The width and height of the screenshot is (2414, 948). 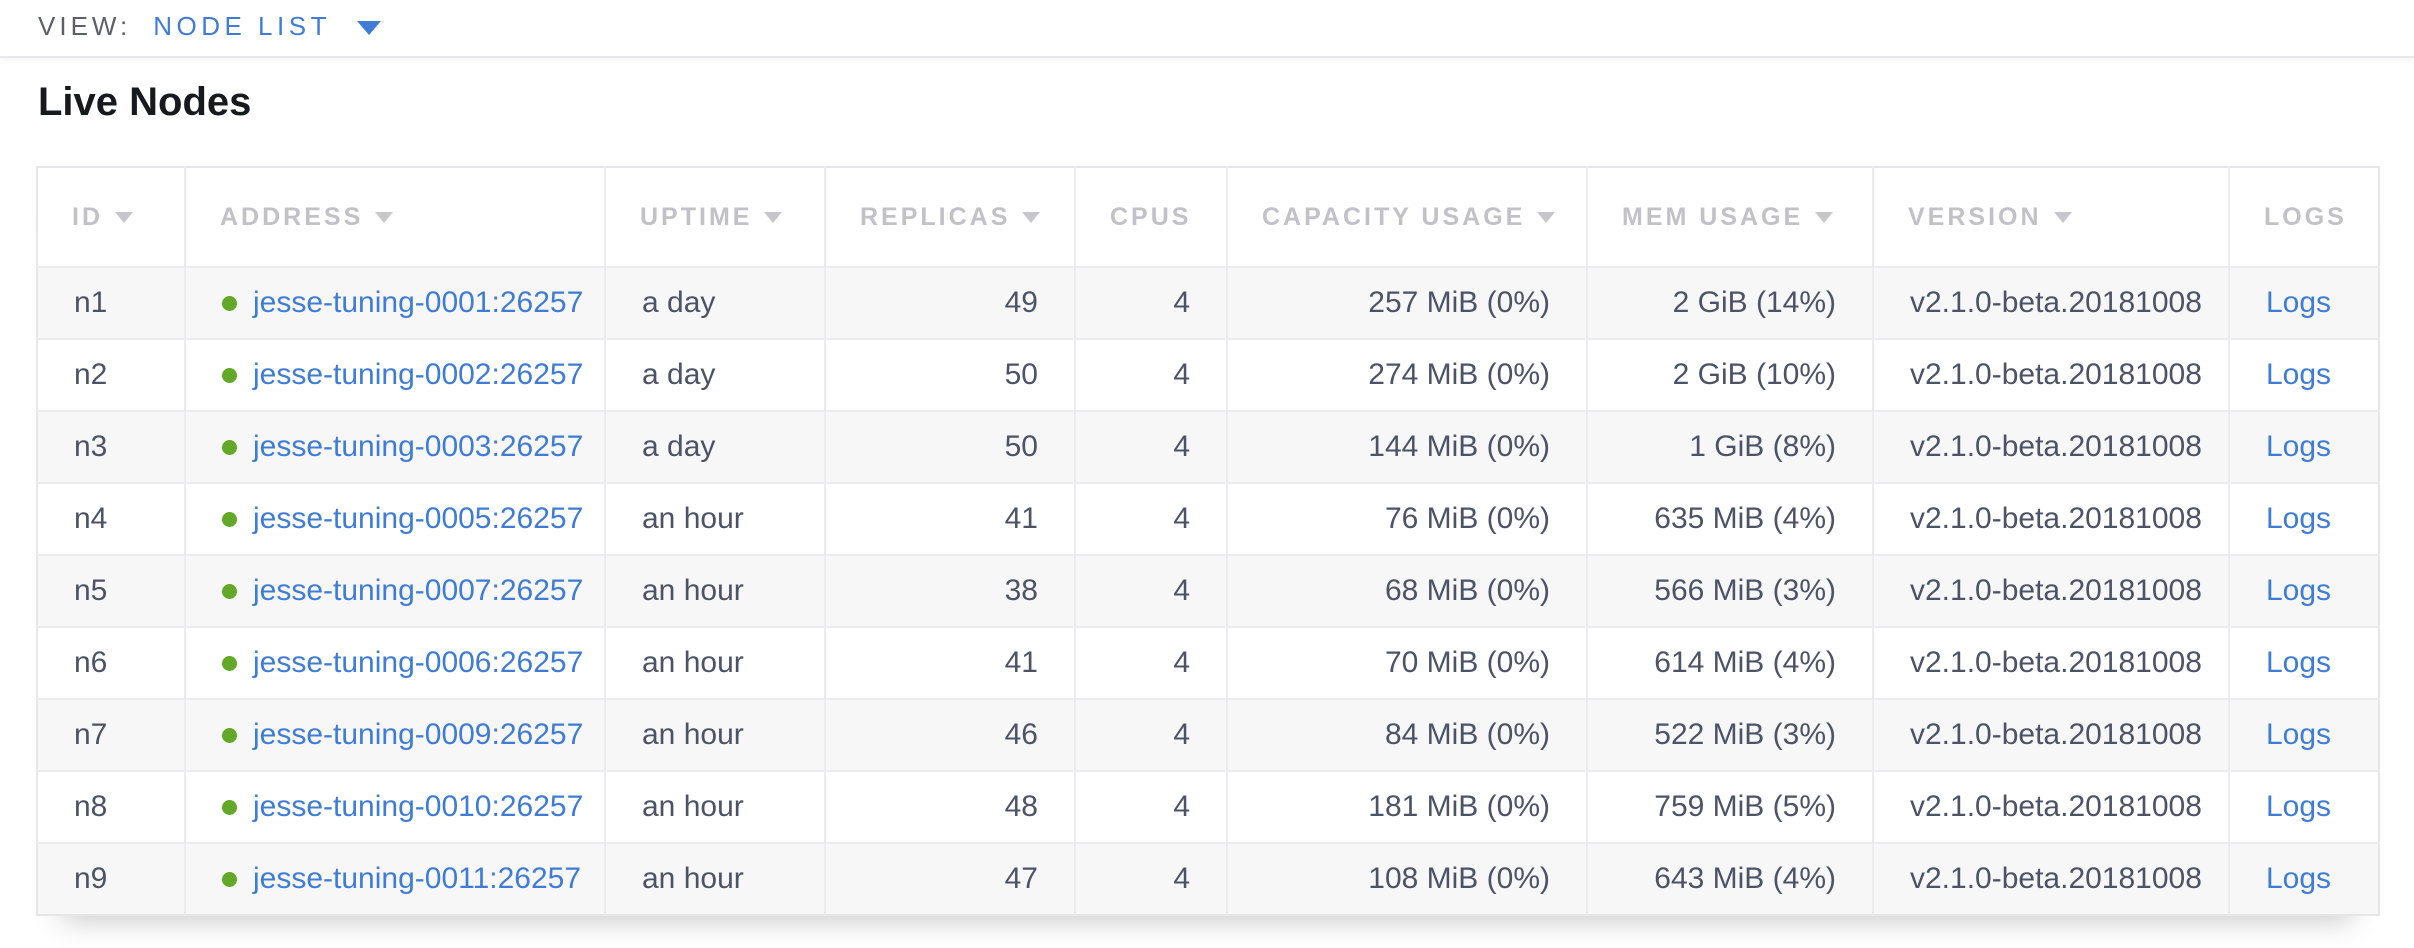 I want to click on node-capacity-usage-cell: 257 MiB (0%), so click(x=1406, y=303).